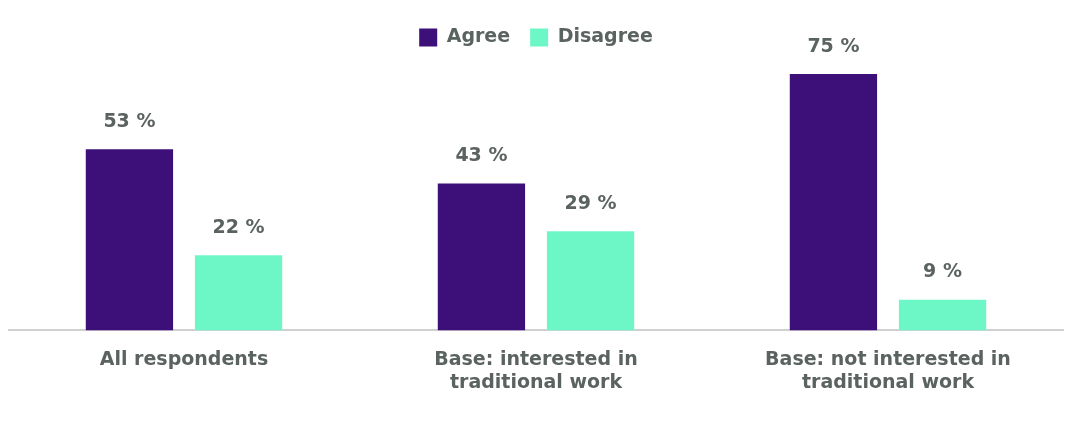  Describe the element at coordinates (605, 35) in the screenshot. I see `legend-label: Disagree` at that location.